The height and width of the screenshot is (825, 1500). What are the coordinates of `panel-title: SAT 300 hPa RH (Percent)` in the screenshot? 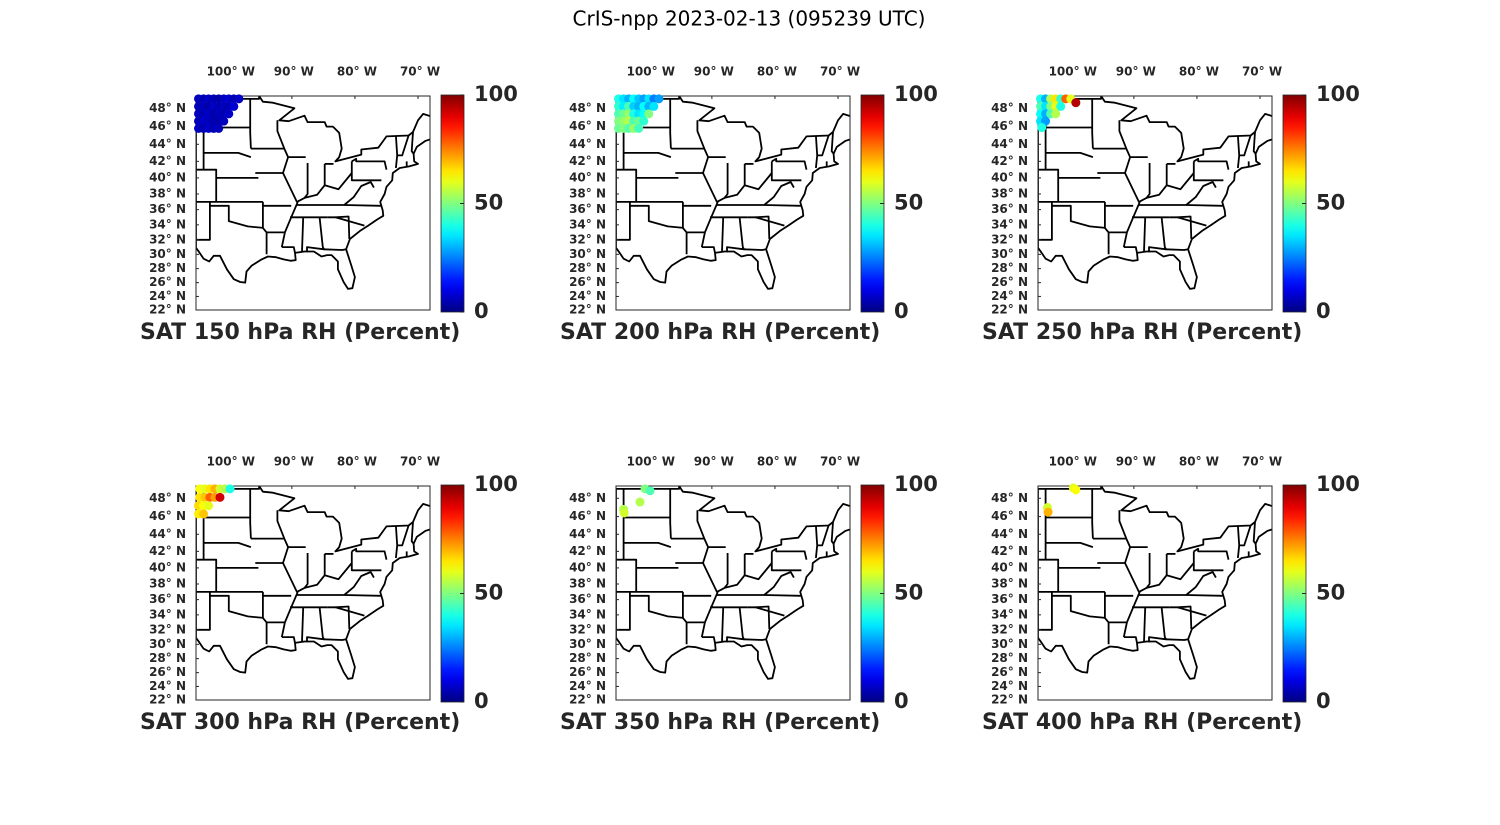 It's located at (300, 722).